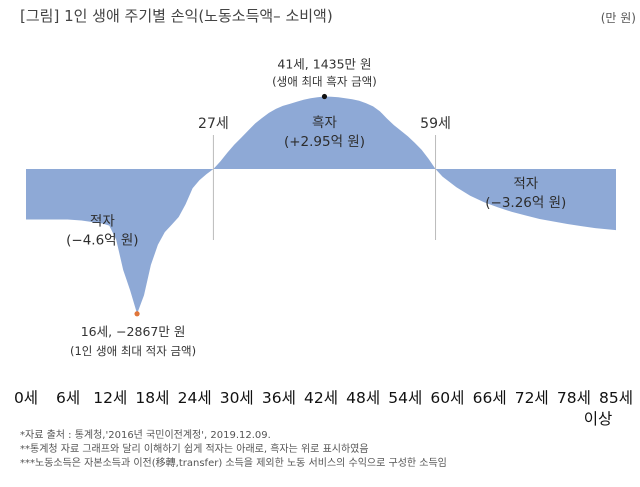  Describe the element at coordinates (195, 398) in the screenshot. I see `x-tick-label: 24세` at that location.